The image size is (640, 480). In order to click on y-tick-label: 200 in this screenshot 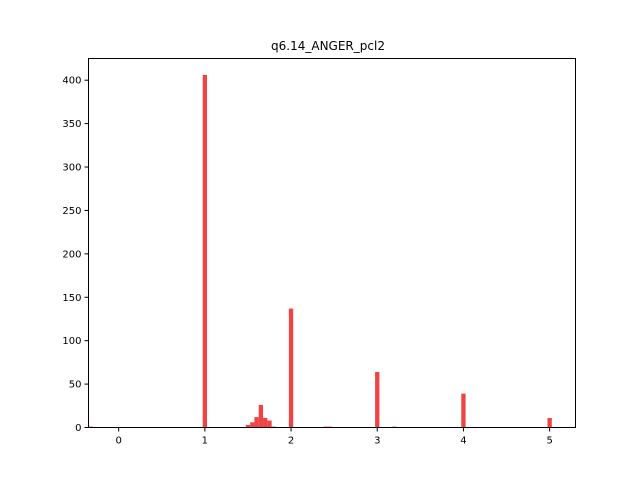, I will do `click(71, 254)`.